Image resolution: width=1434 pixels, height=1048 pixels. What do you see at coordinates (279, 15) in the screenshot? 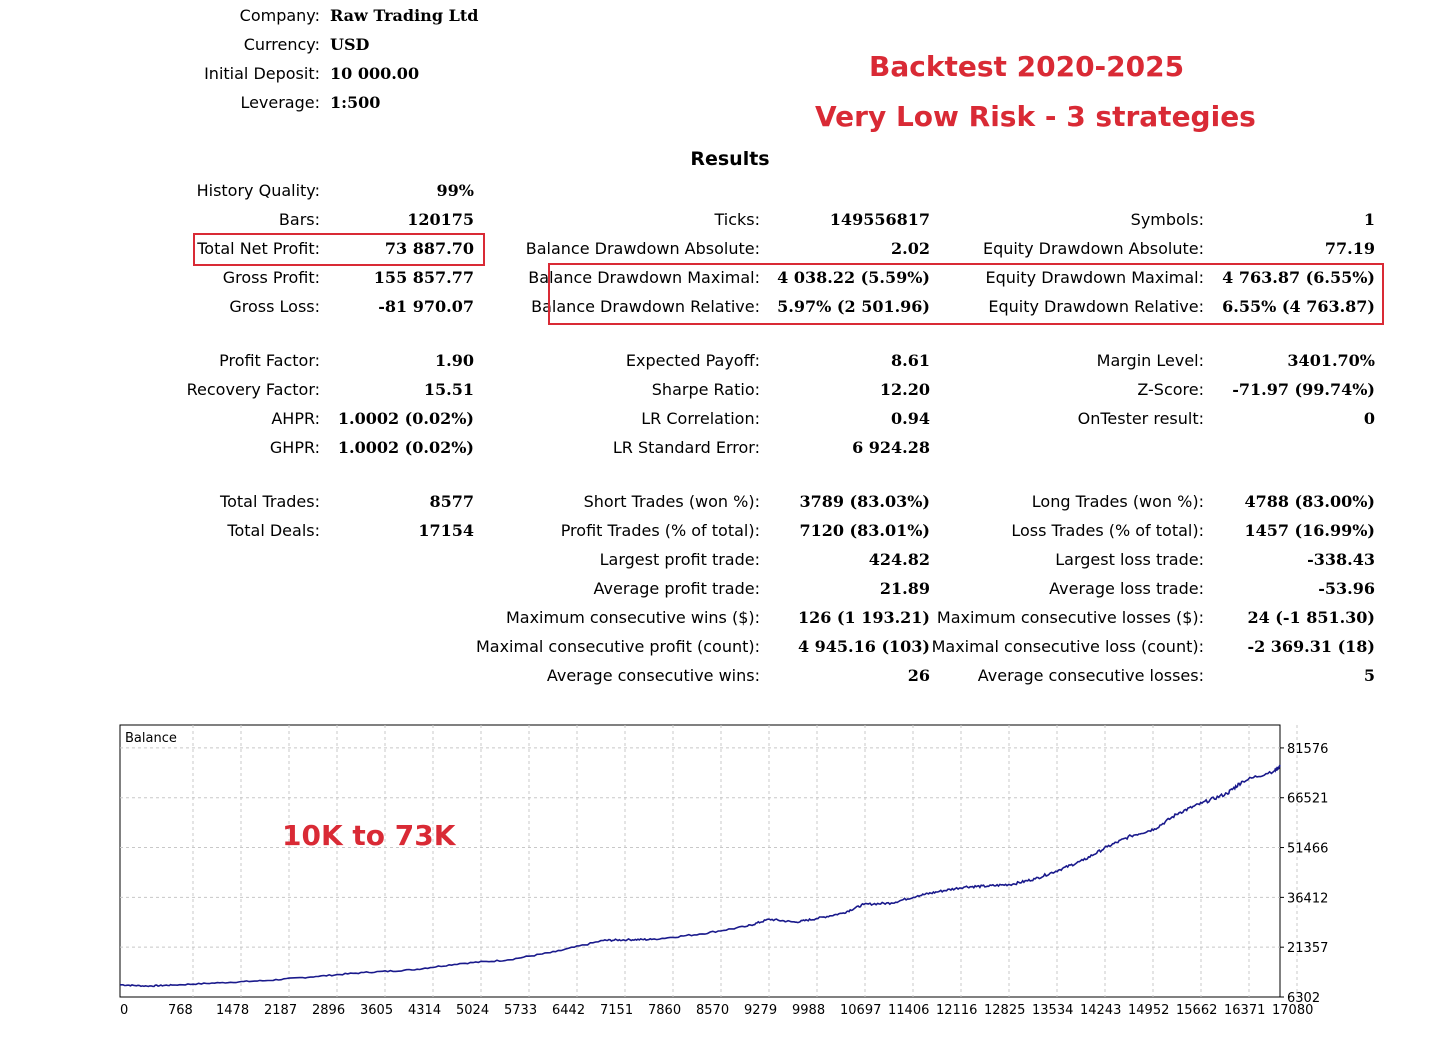
I see `company-label: Company:` at bounding box center [279, 15].